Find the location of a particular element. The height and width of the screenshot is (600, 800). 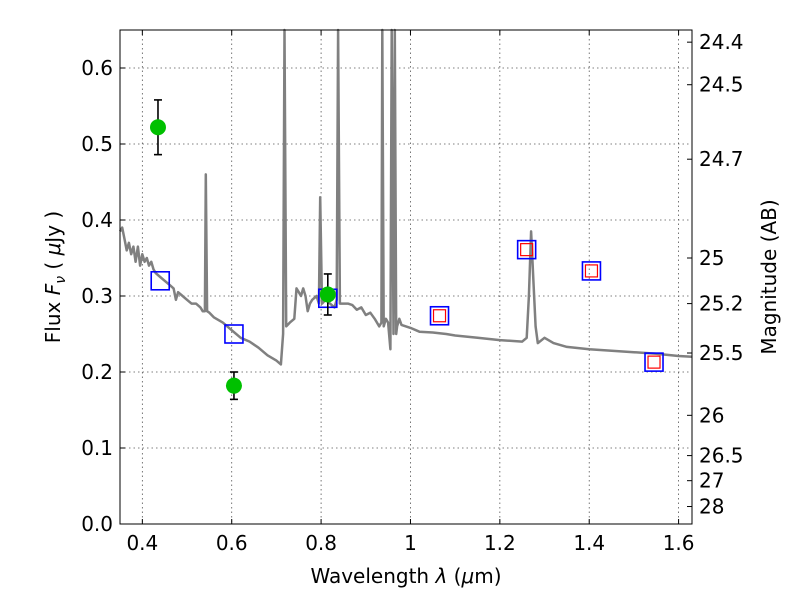

right-tick-label: 24.4 is located at coordinates (721, 42).